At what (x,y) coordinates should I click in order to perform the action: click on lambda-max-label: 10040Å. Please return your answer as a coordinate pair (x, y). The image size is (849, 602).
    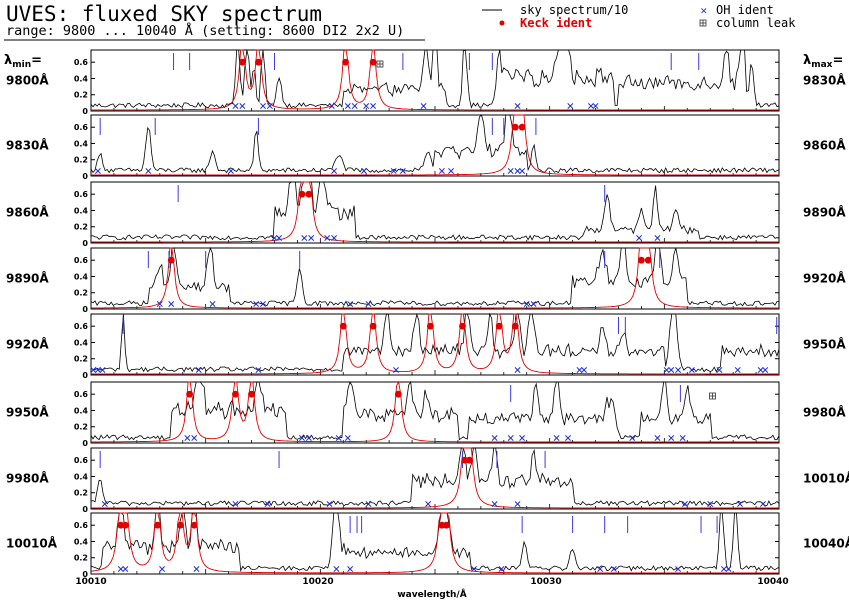
    Looking at the image, I should click on (826, 543).